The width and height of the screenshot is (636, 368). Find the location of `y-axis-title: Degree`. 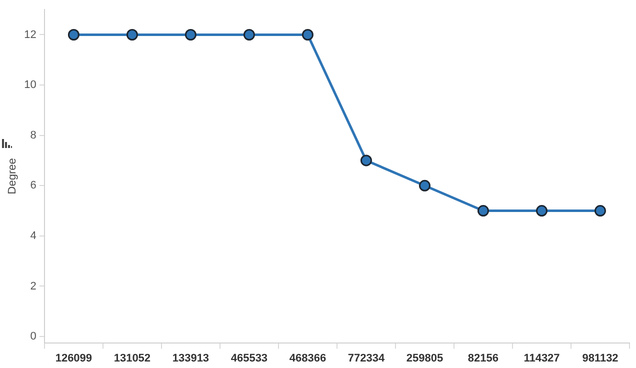

y-axis-title: Degree is located at coordinates (12, 176).